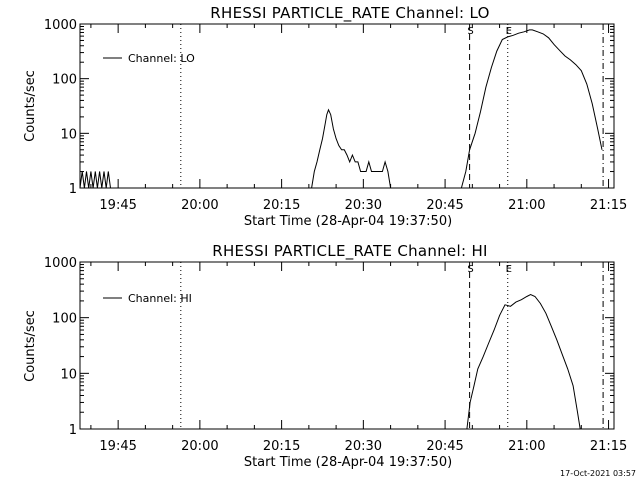 The width and height of the screenshot is (640, 480). I want to click on lo-legend: Channel: LO, so click(149, 58).